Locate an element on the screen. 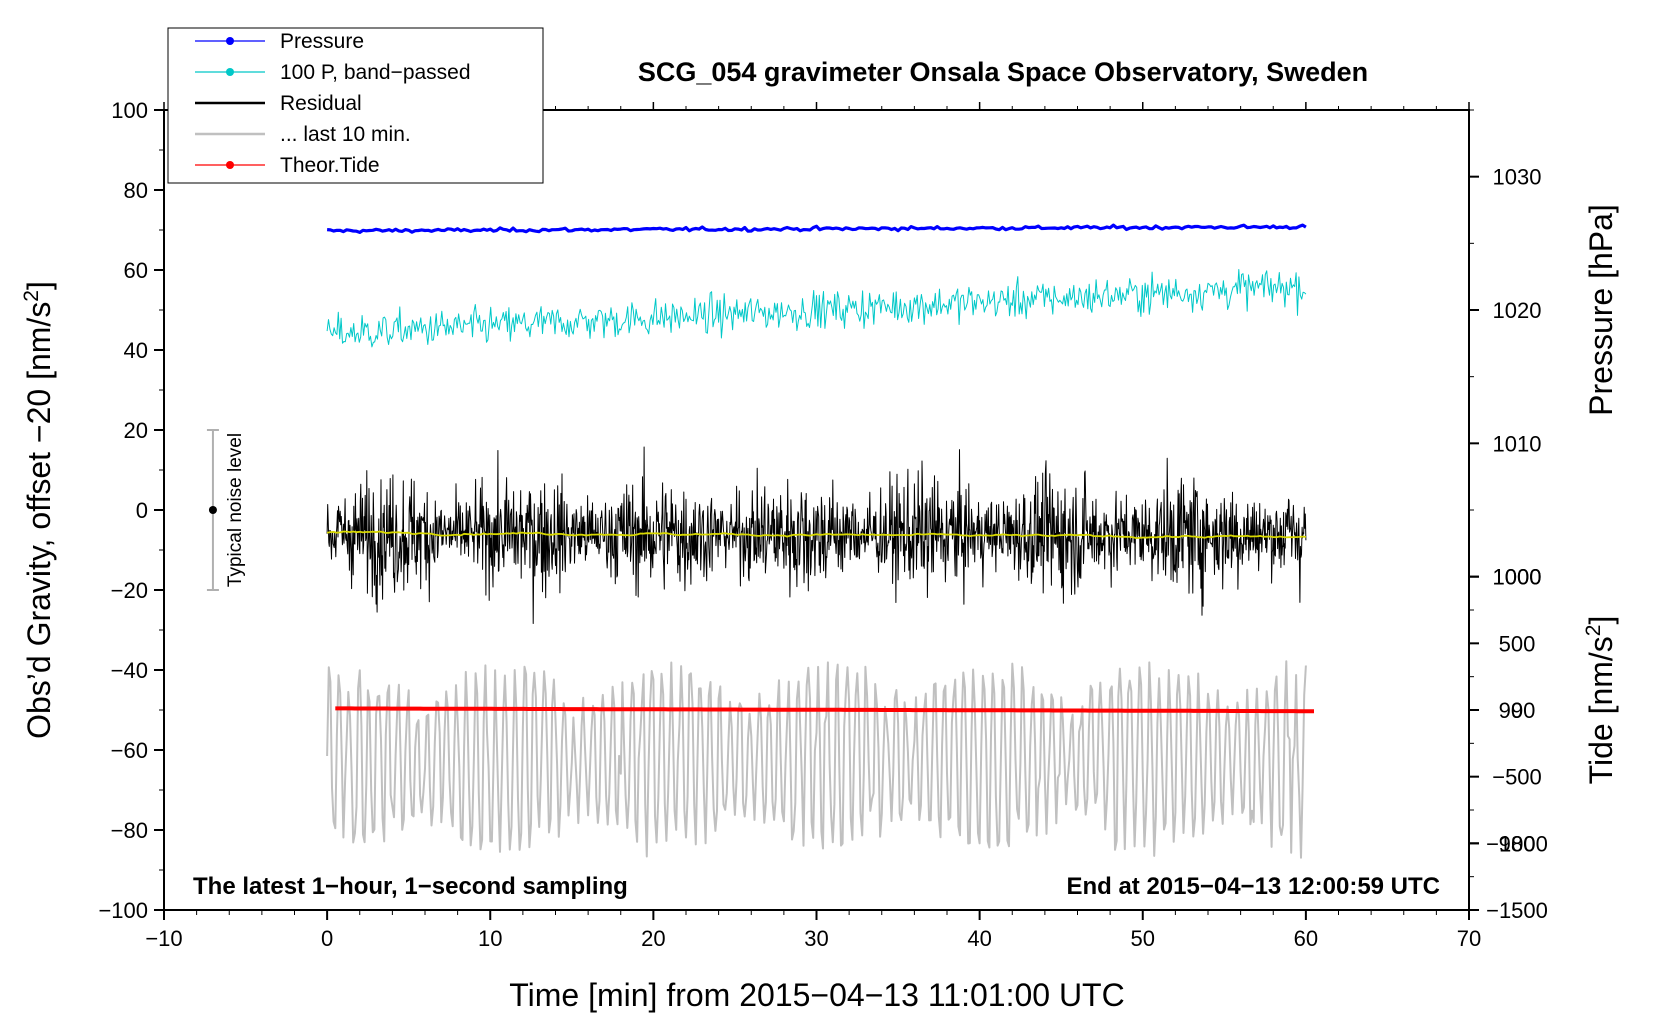 This screenshot has width=1660, height=1020. tide-tick-label: 0 is located at coordinates (1517, 710).